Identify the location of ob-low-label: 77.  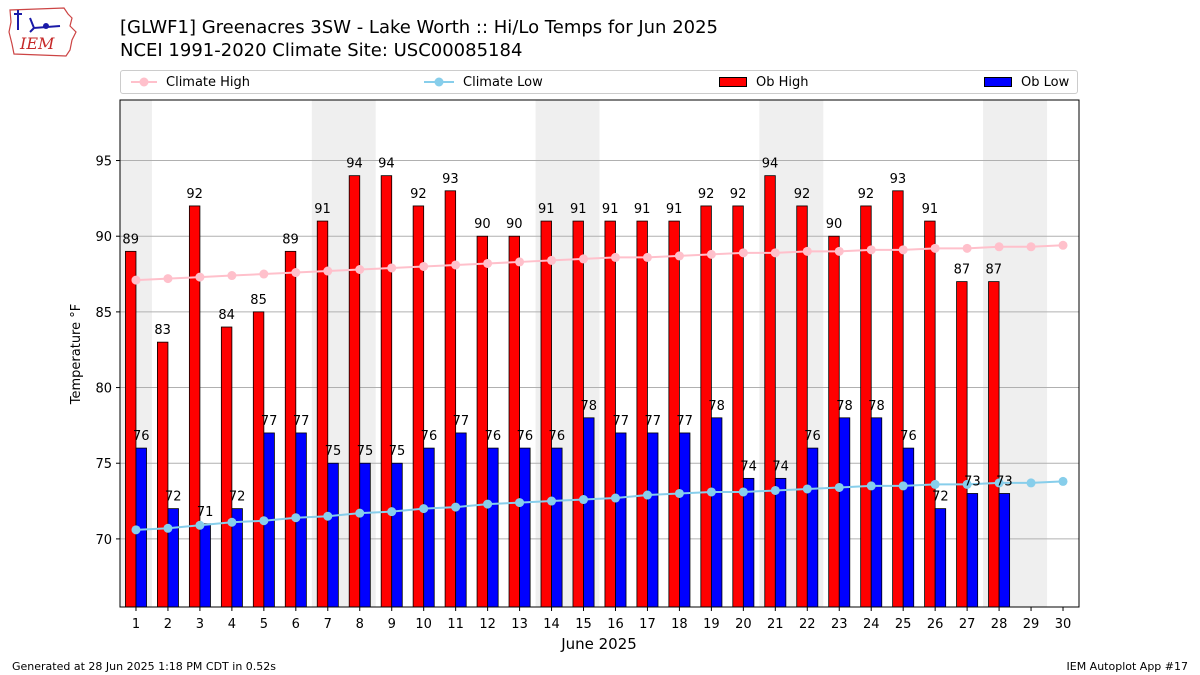
(301, 421).